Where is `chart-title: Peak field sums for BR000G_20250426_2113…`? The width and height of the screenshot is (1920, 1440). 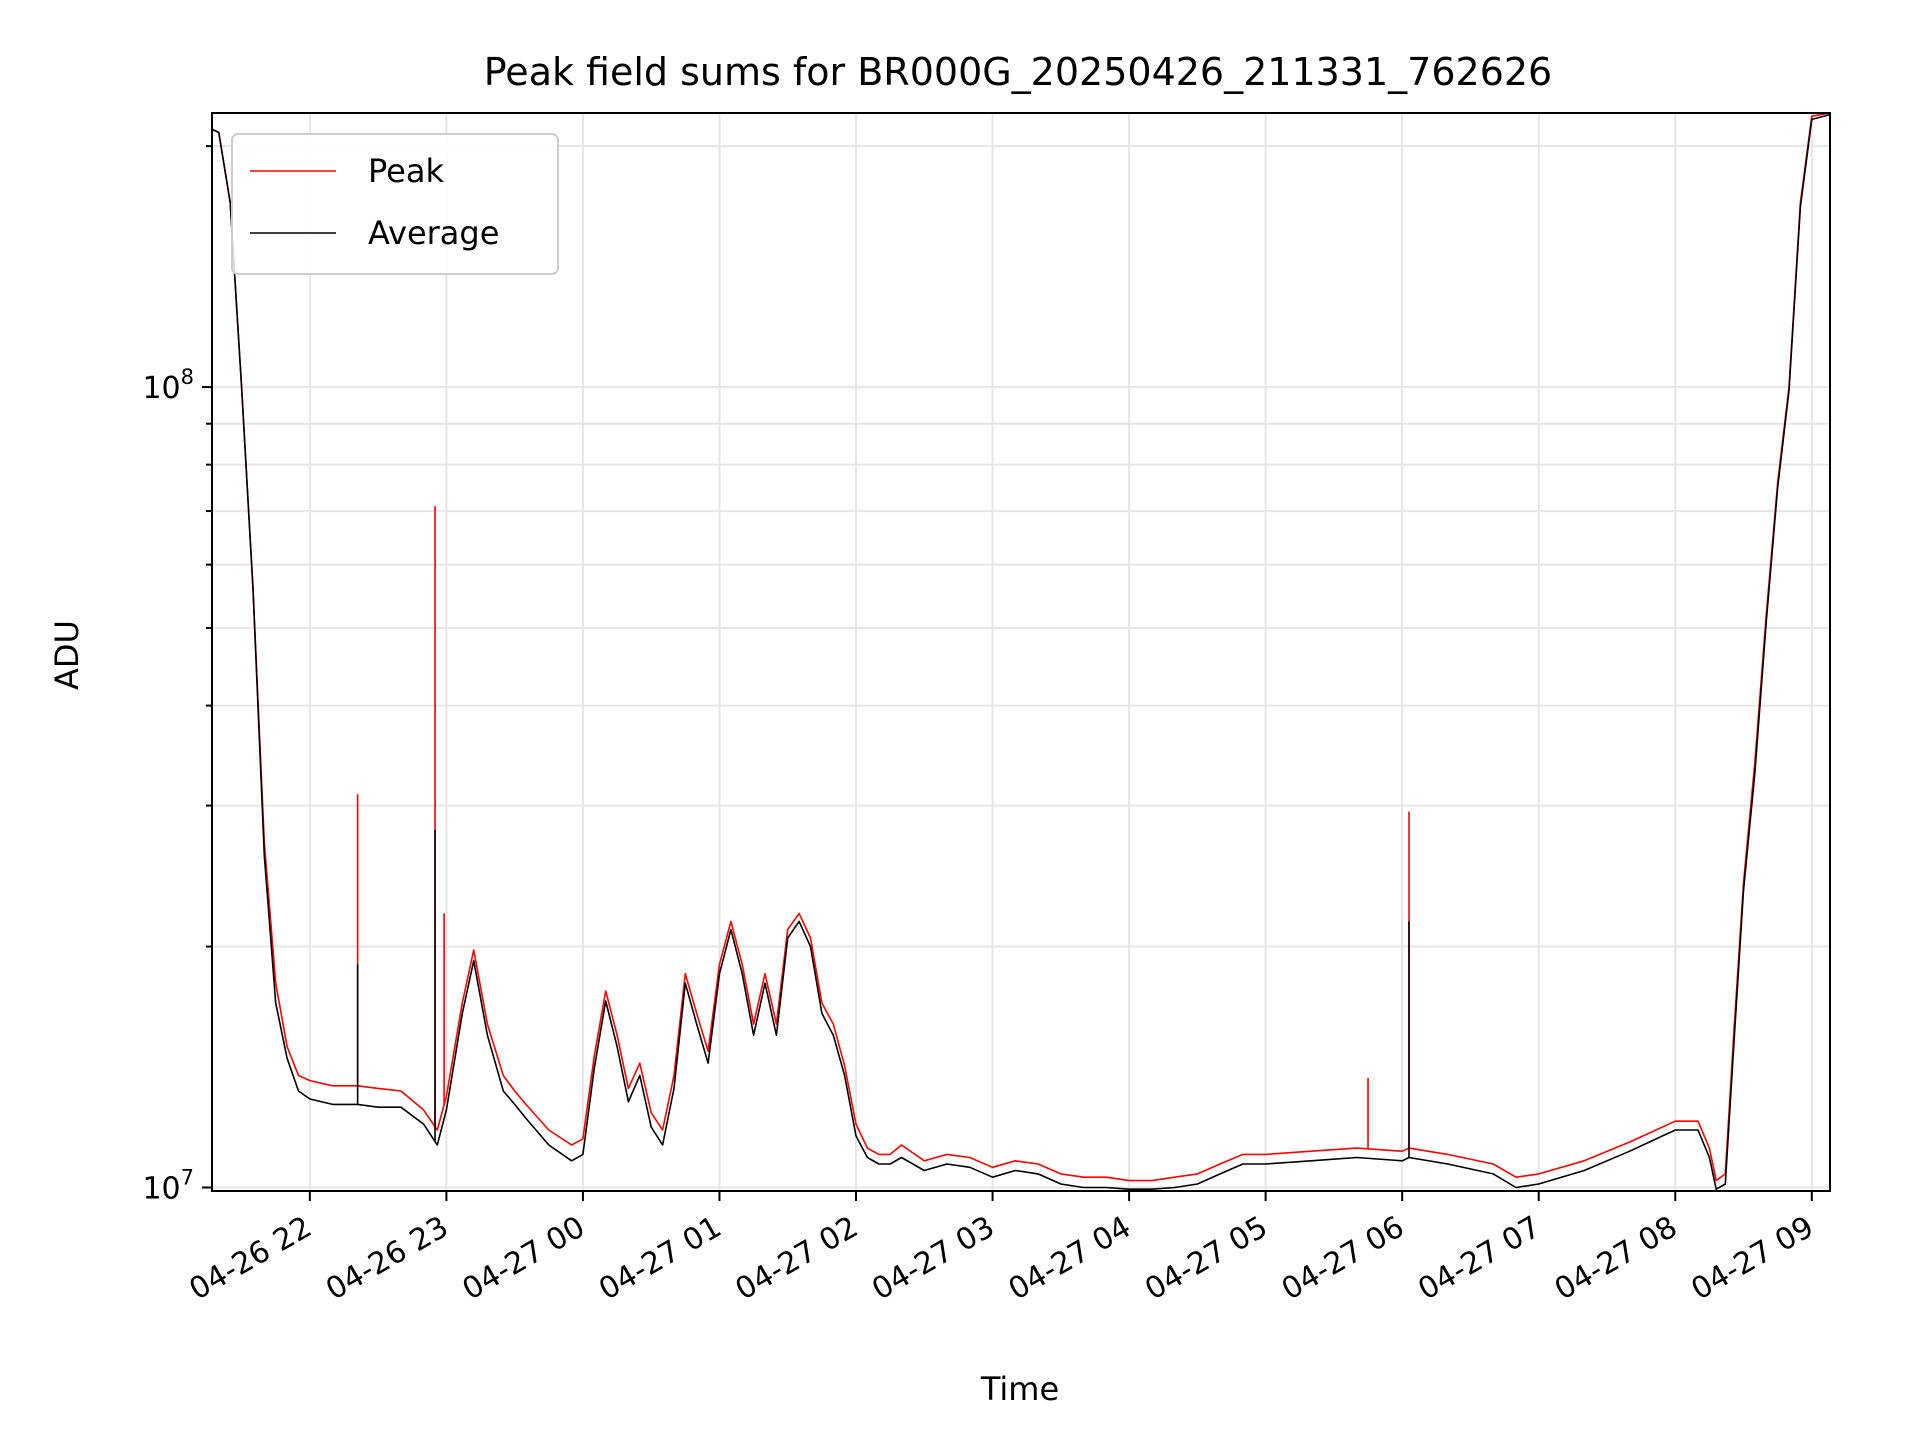 chart-title: Peak field sums for BR000G_20250426_2113… is located at coordinates (1018, 72).